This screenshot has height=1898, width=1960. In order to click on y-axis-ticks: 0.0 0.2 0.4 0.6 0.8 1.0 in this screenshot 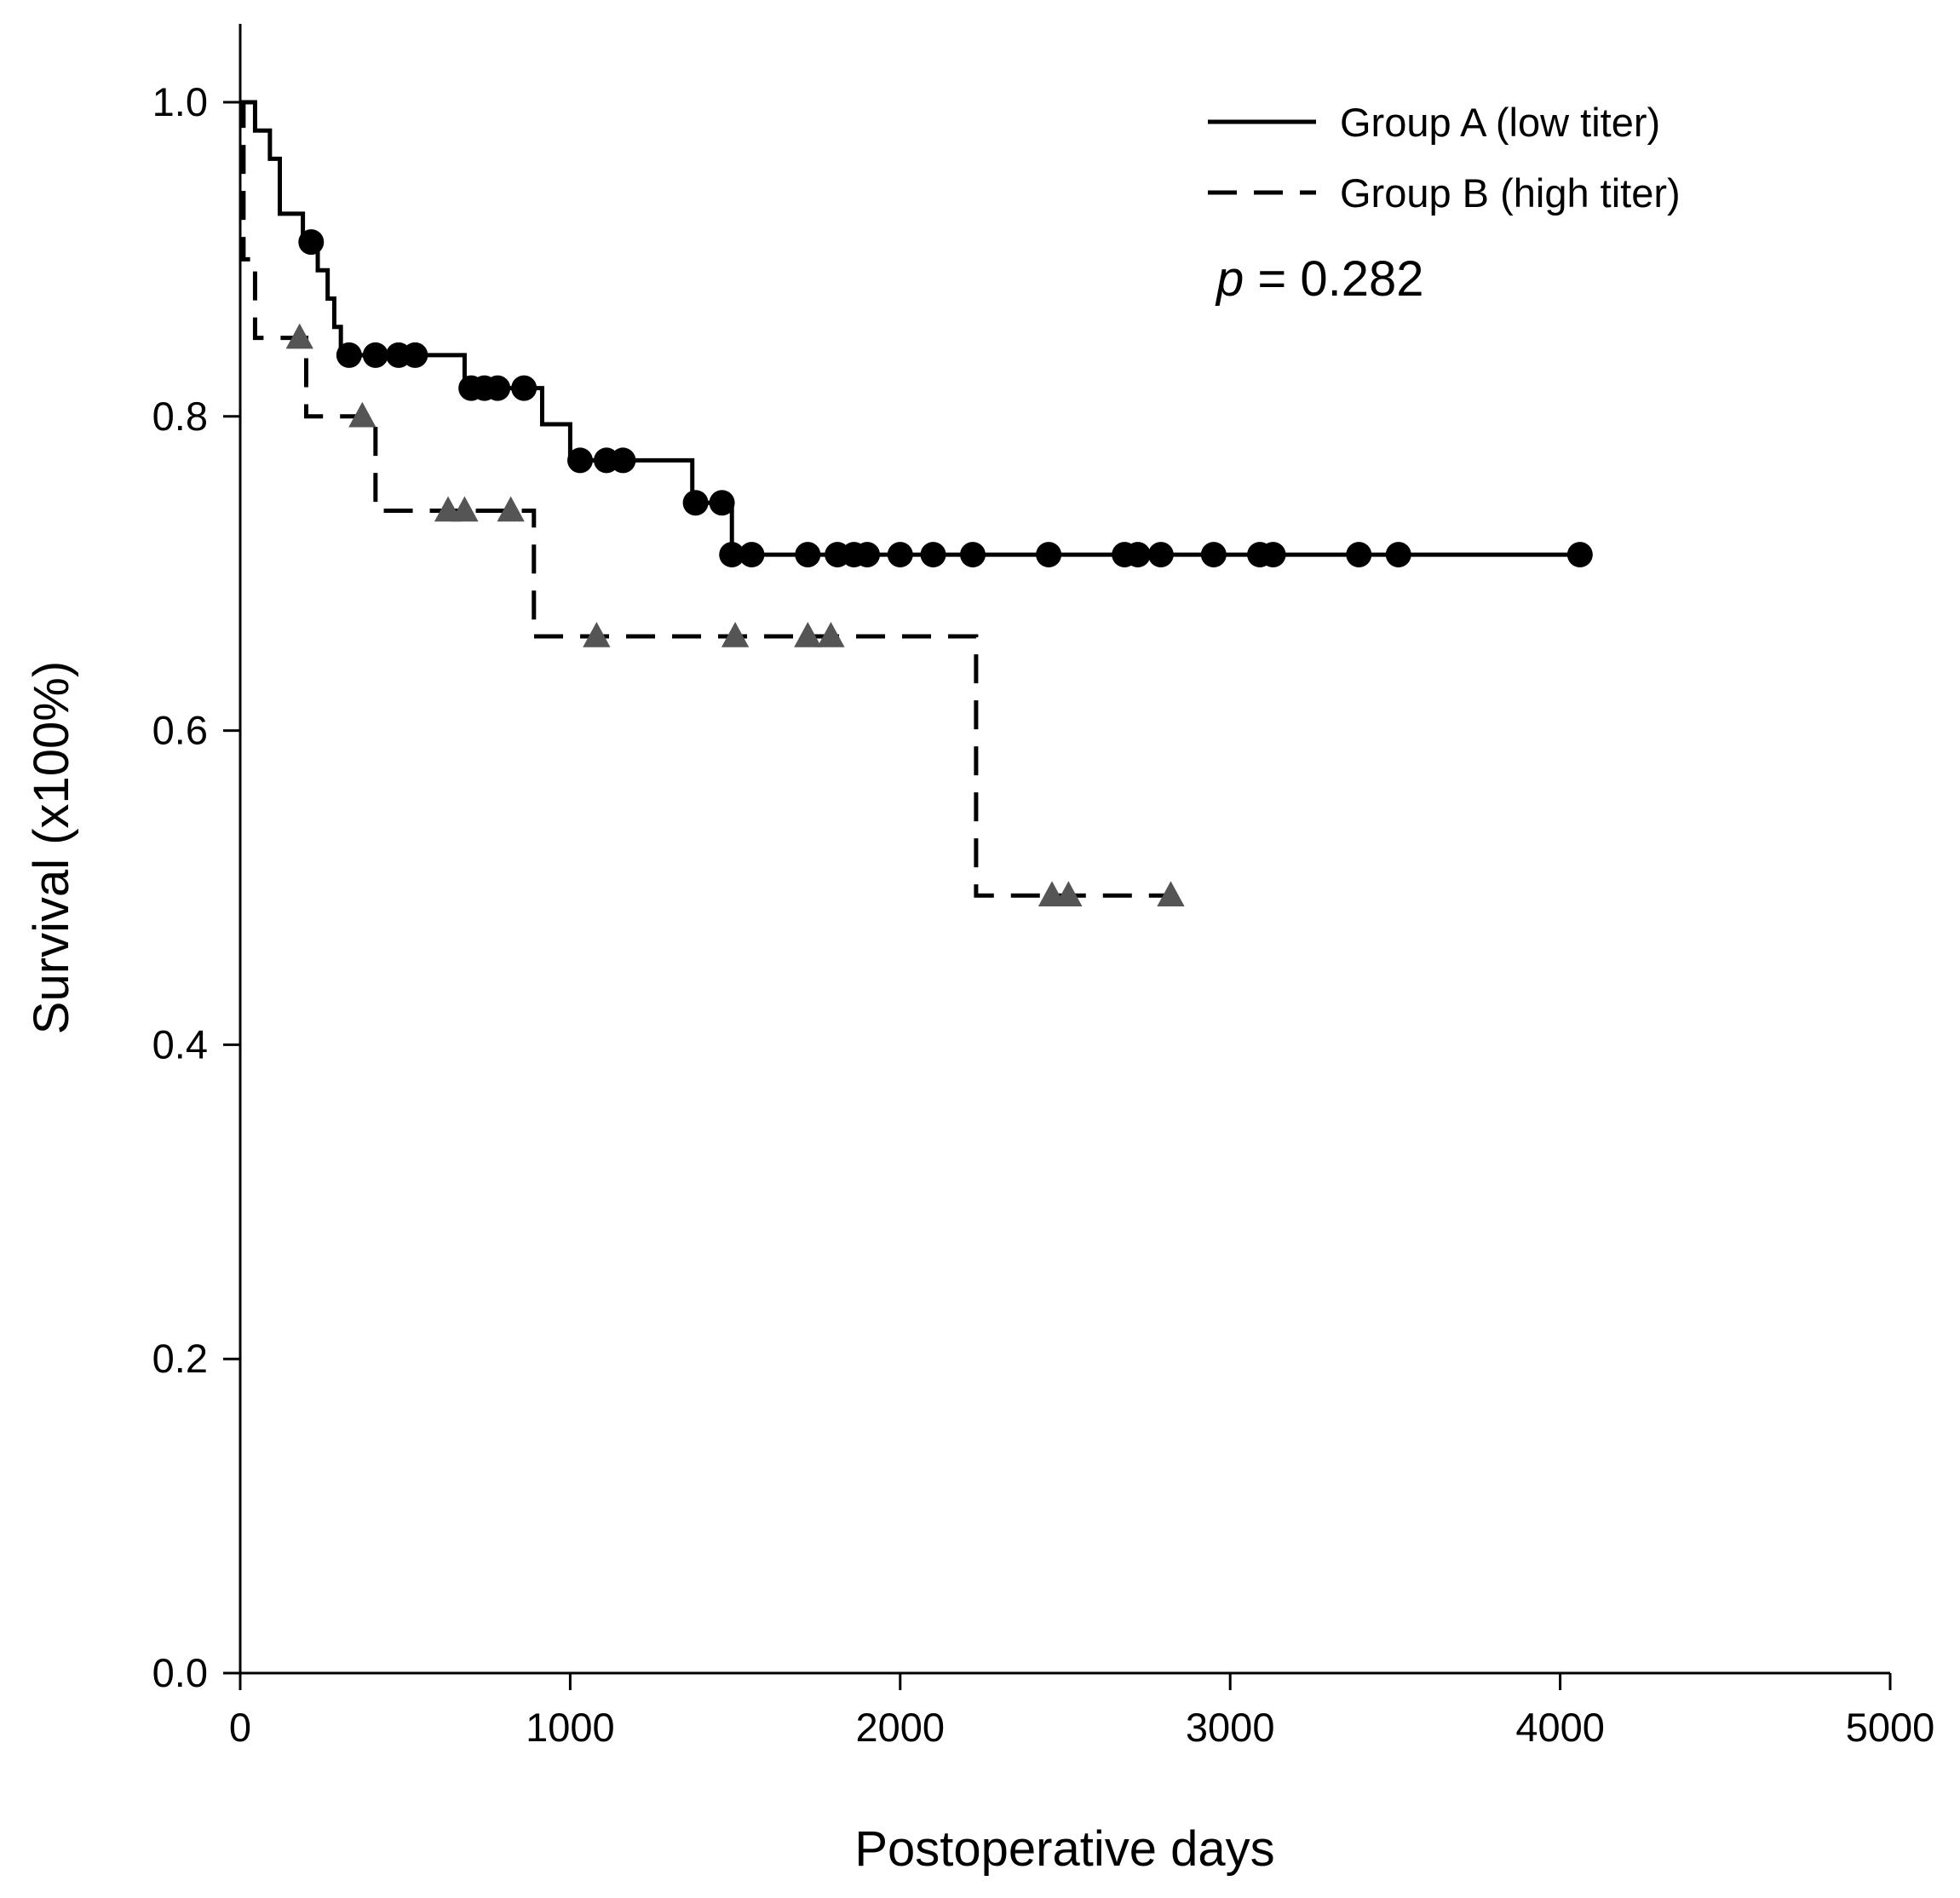, I will do `click(196, 887)`.